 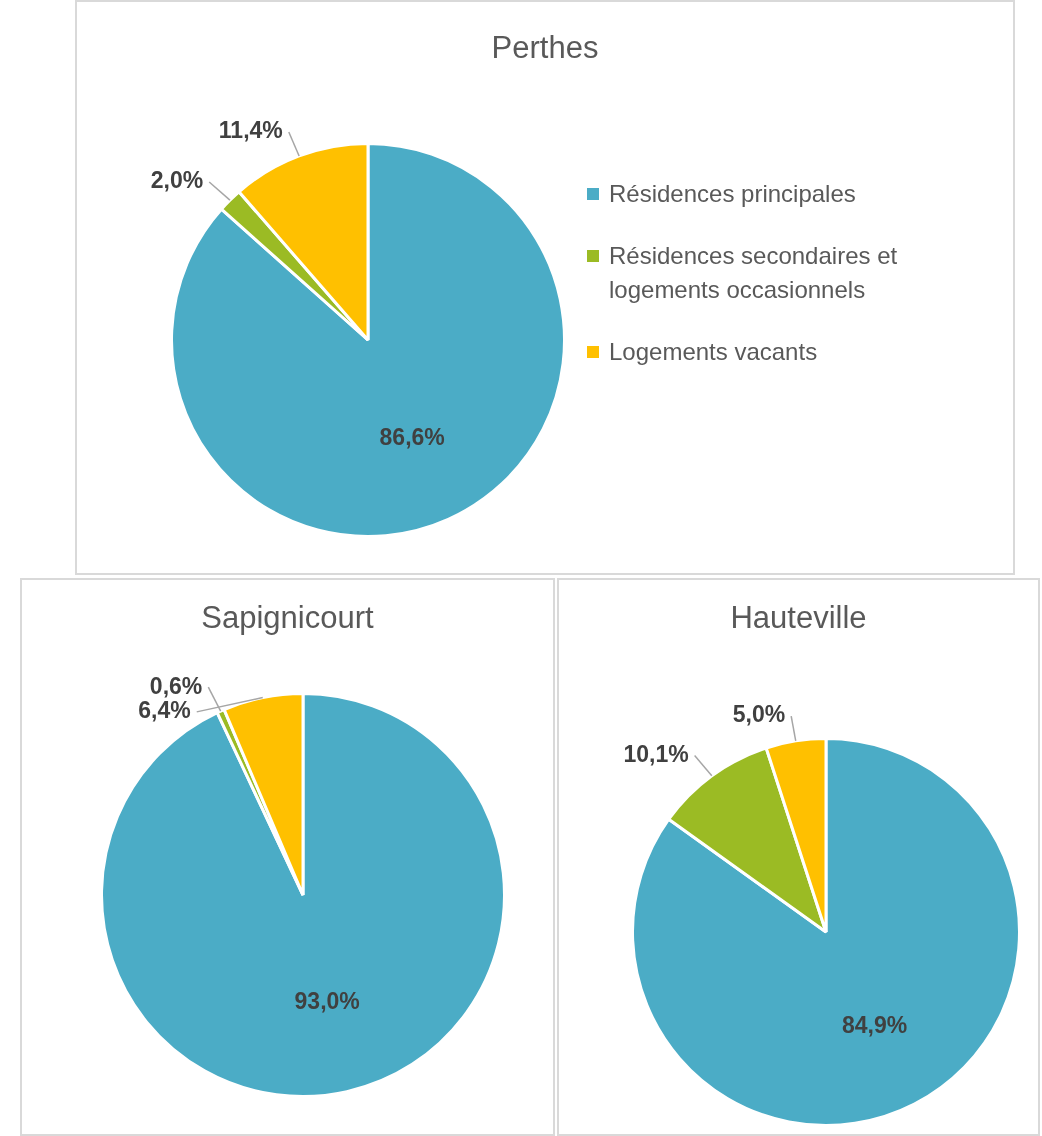 What do you see at coordinates (798, 618) in the screenshot?
I see `chart-title: Hauteville` at bounding box center [798, 618].